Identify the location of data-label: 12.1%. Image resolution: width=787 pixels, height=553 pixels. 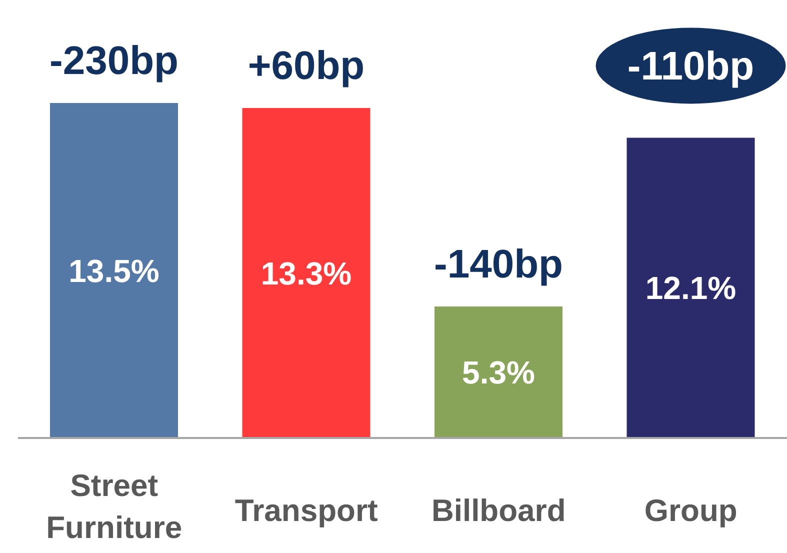
(690, 288).